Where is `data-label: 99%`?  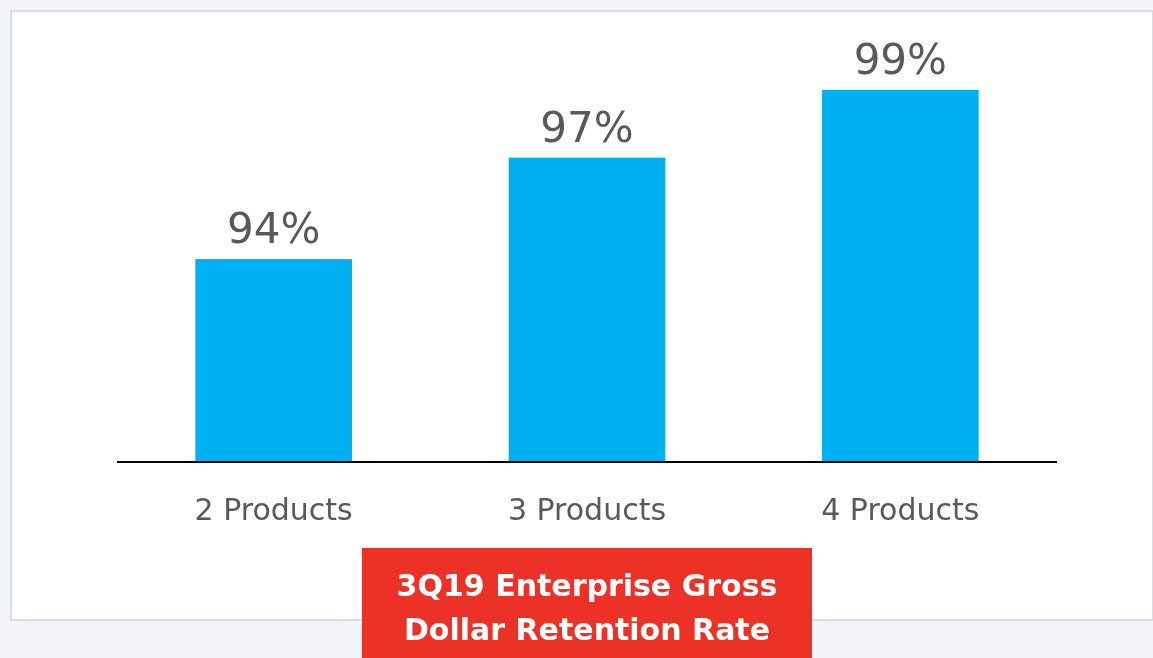 data-label: 99% is located at coordinates (900, 59).